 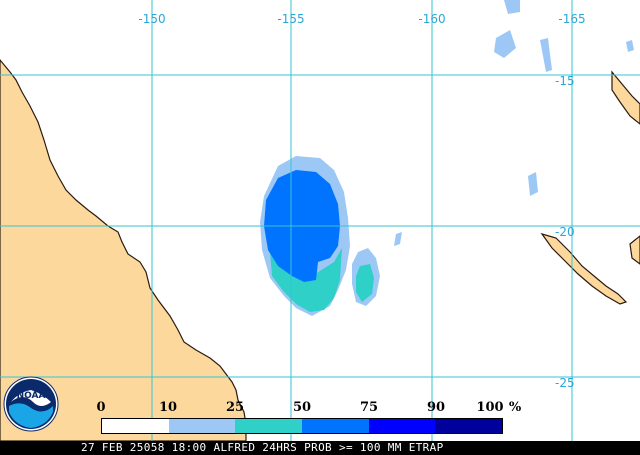 What do you see at coordinates (151, 19) in the screenshot?
I see `longitude-label: -150` at bounding box center [151, 19].